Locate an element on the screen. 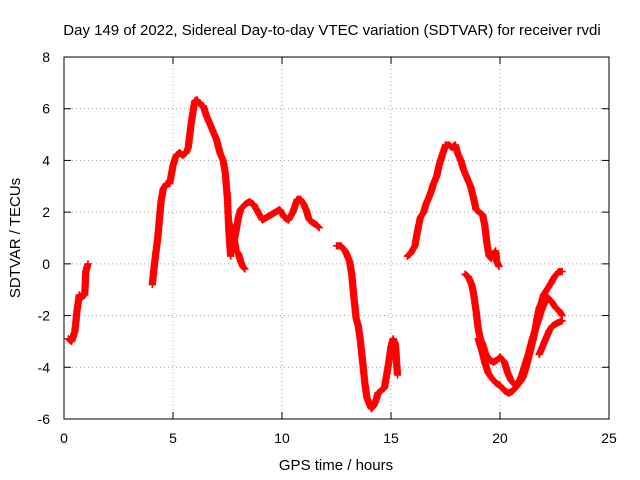  y-axis-label: SDTVAR / TECUs is located at coordinates (15, 238).